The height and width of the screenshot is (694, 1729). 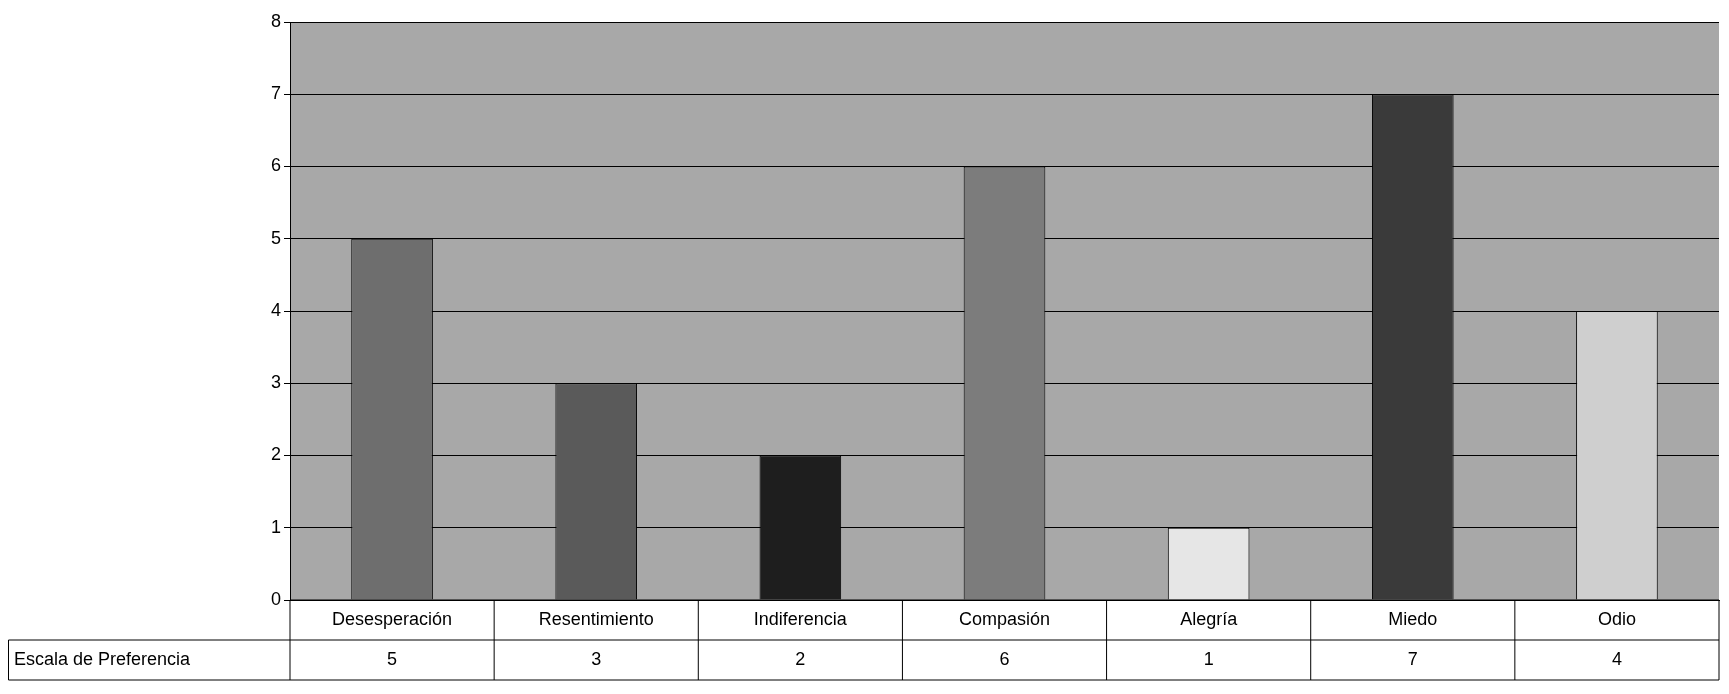 What do you see at coordinates (800, 658) in the screenshot?
I see `data-label: 2` at bounding box center [800, 658].